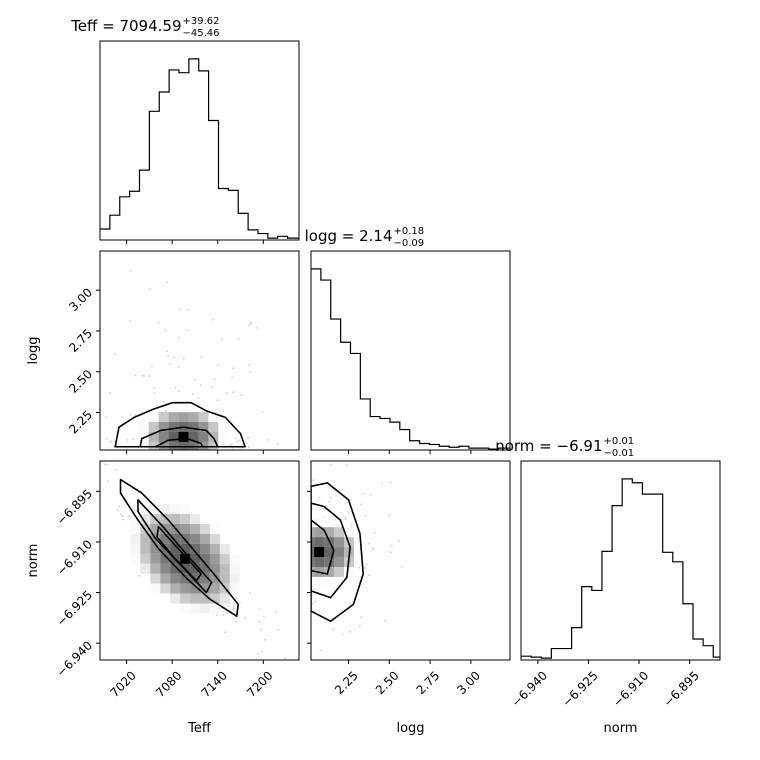  I want to click on title-norm: norm = −6.91, so click(548, 446).